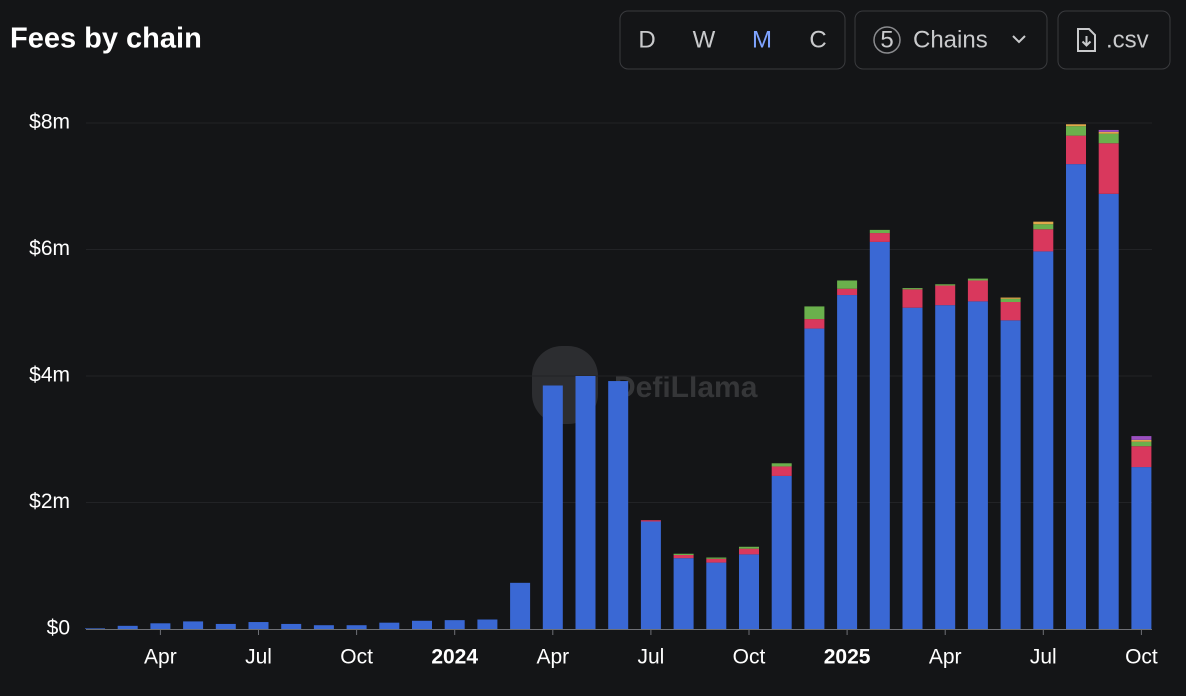 The image size is (1186, 696). I want to click on y-tick-label: $0, so click(58, 628).